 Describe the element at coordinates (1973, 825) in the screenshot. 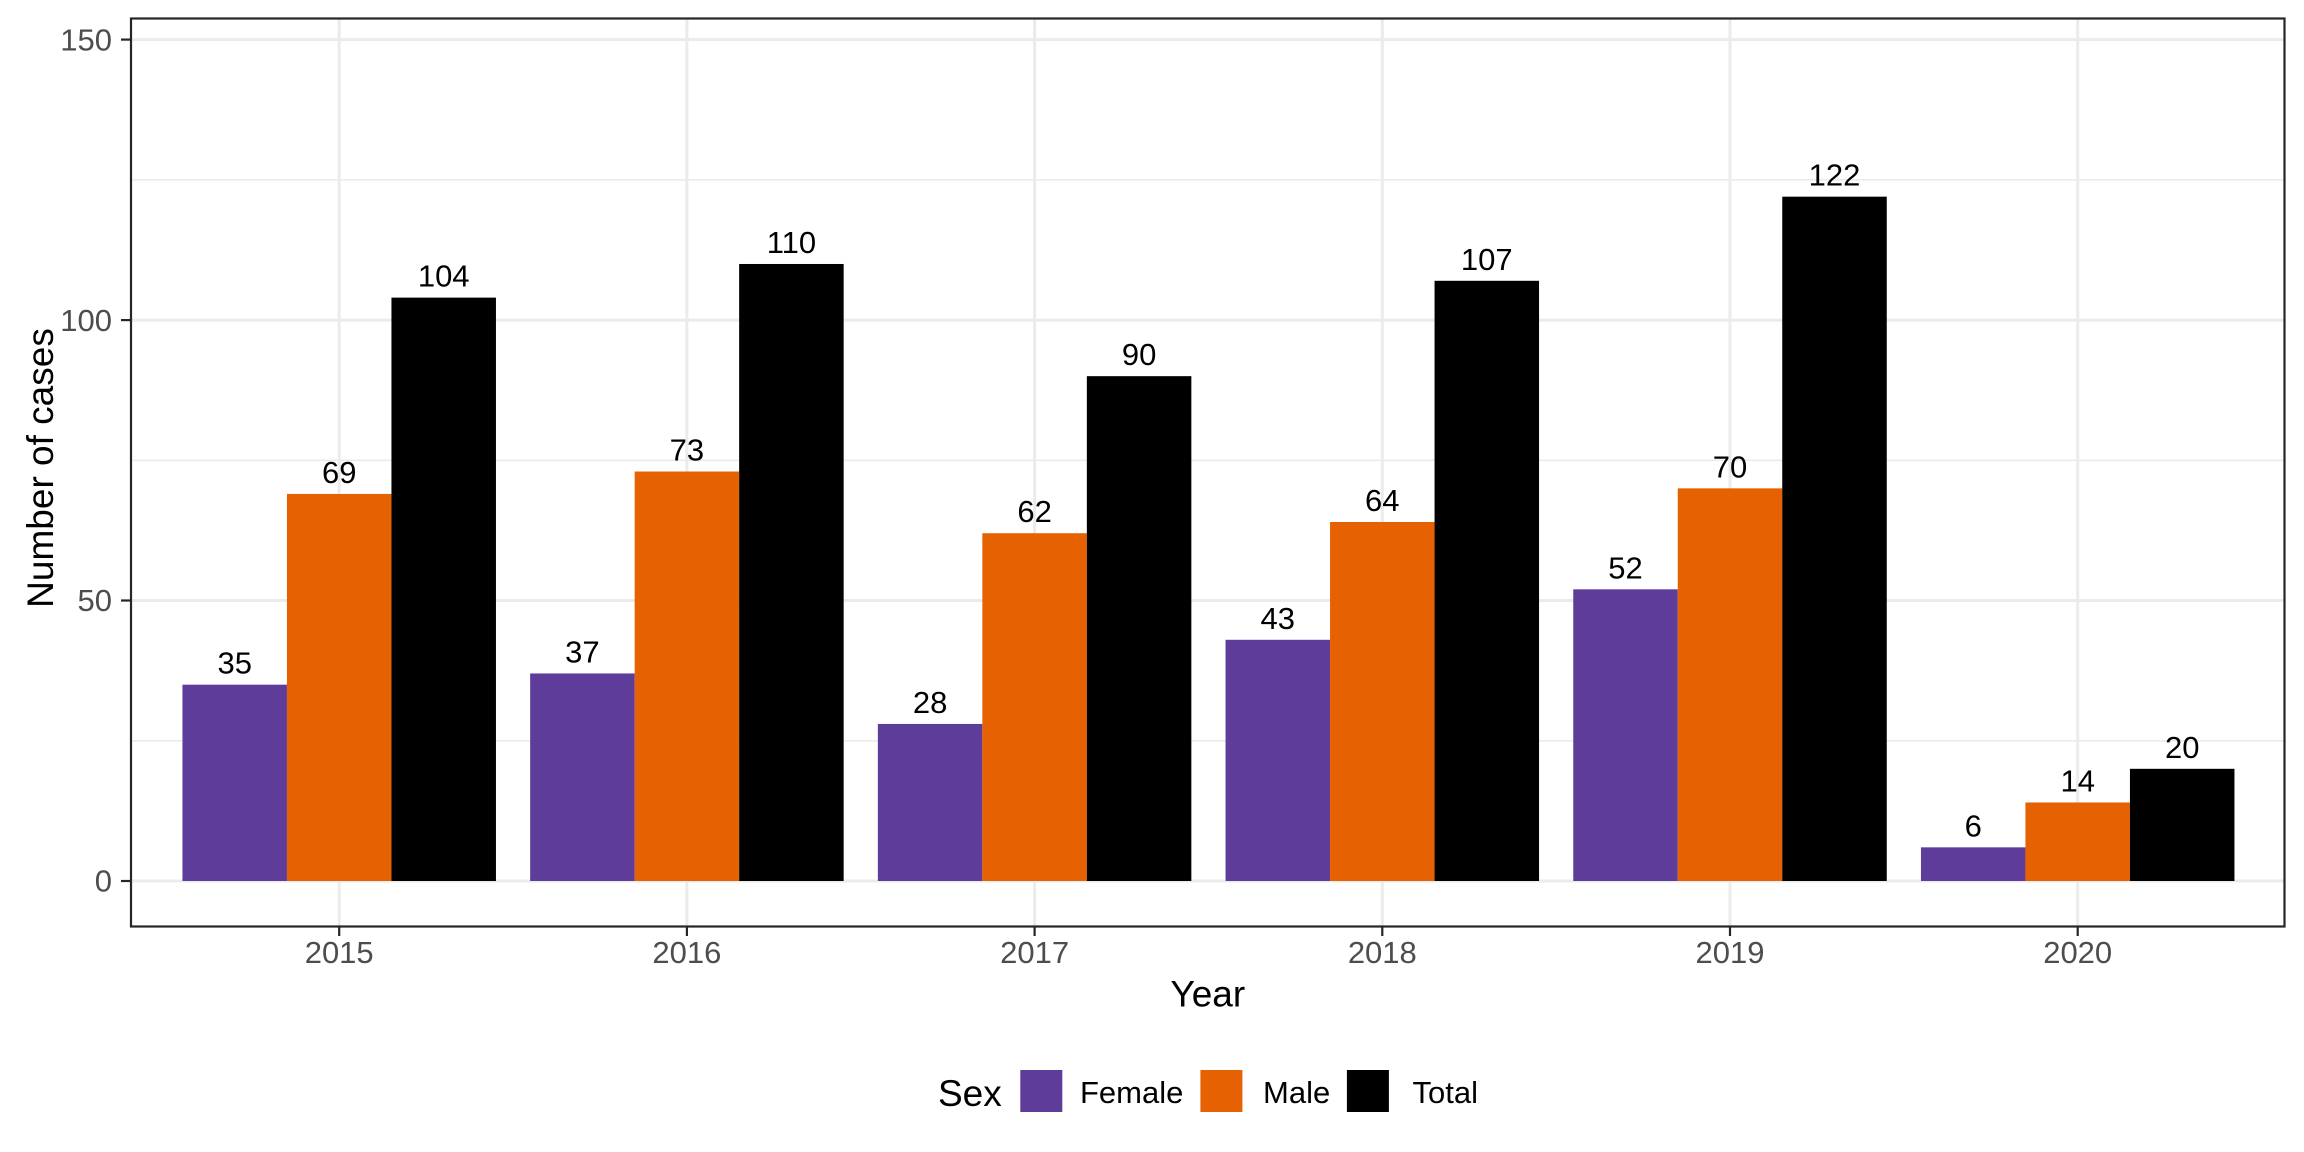

I see `svg-text: 6` at that location.